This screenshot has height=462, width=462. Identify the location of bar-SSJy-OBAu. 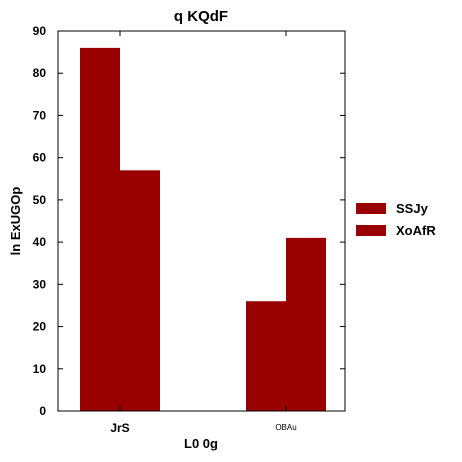
(266, 356).